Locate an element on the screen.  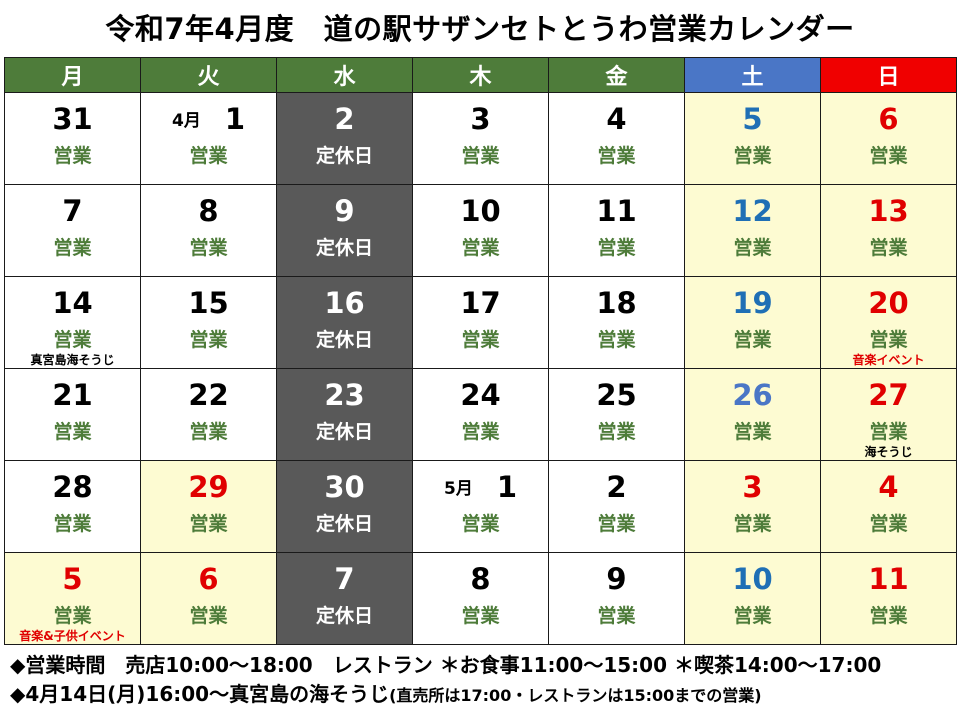
calendar-day-cell: 3 営業 is located at coordinates (752, 506).